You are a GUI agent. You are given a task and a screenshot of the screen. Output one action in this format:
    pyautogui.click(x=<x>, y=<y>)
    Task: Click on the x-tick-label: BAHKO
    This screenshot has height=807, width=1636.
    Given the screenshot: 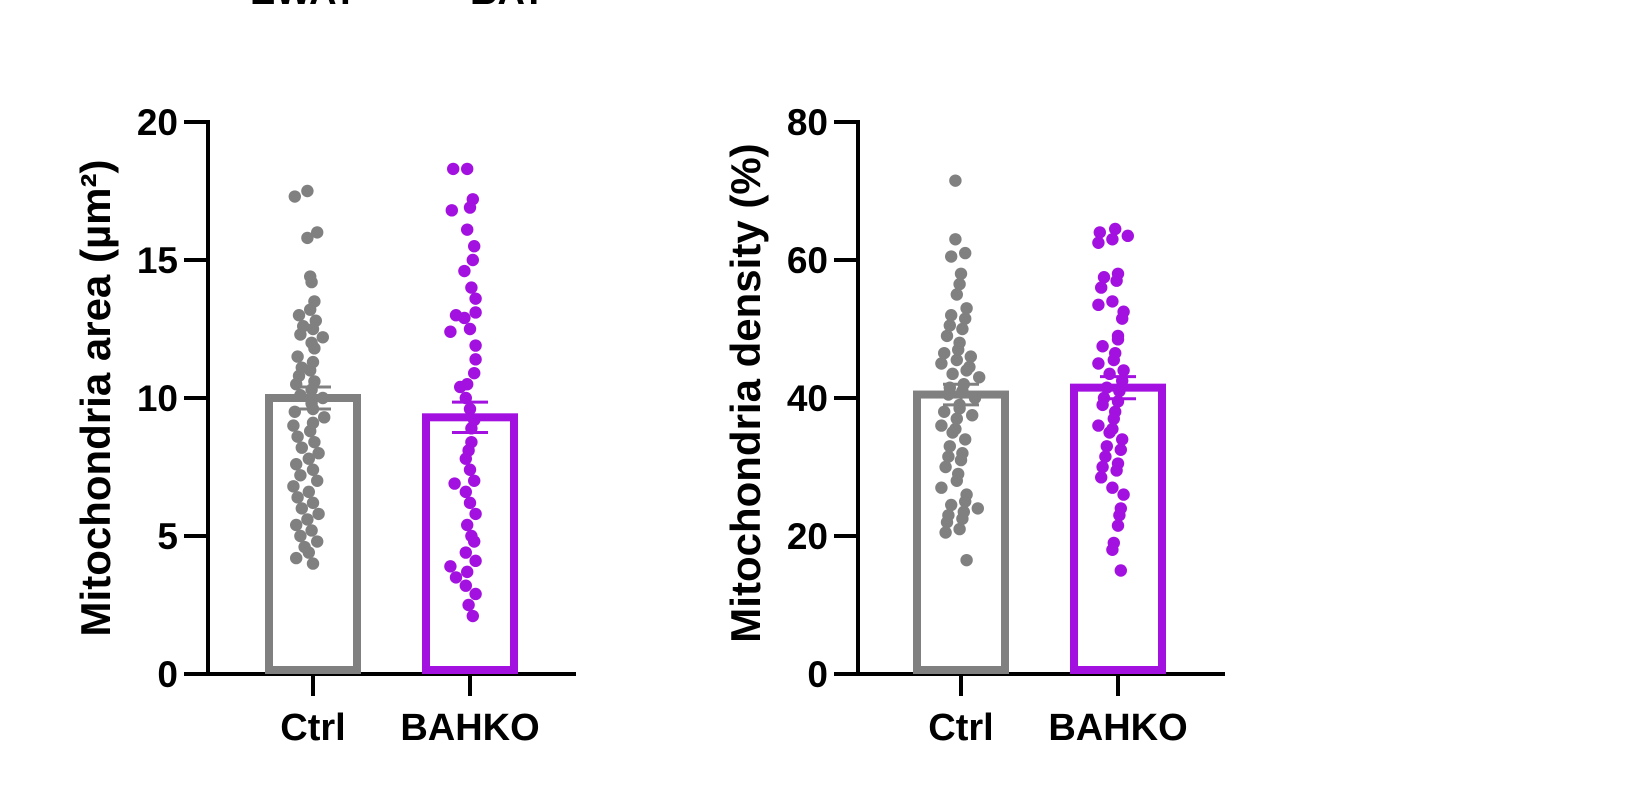 What is the action you would take?
    pyautogui.click(x=469, y=728)
    